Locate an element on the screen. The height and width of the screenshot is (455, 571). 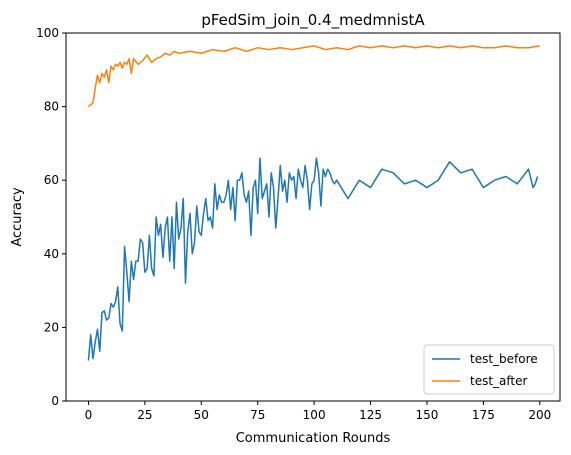
y-tick-label: 0 is located at coordinates (55, 401).